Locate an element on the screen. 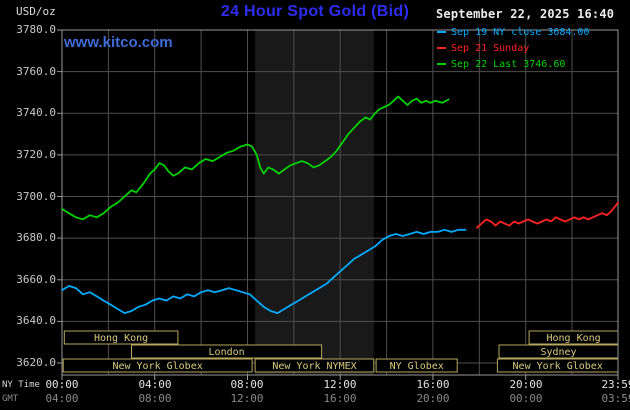  legend-item: Sep 22 Last 3746.60 is located at coordinates (513, 64).